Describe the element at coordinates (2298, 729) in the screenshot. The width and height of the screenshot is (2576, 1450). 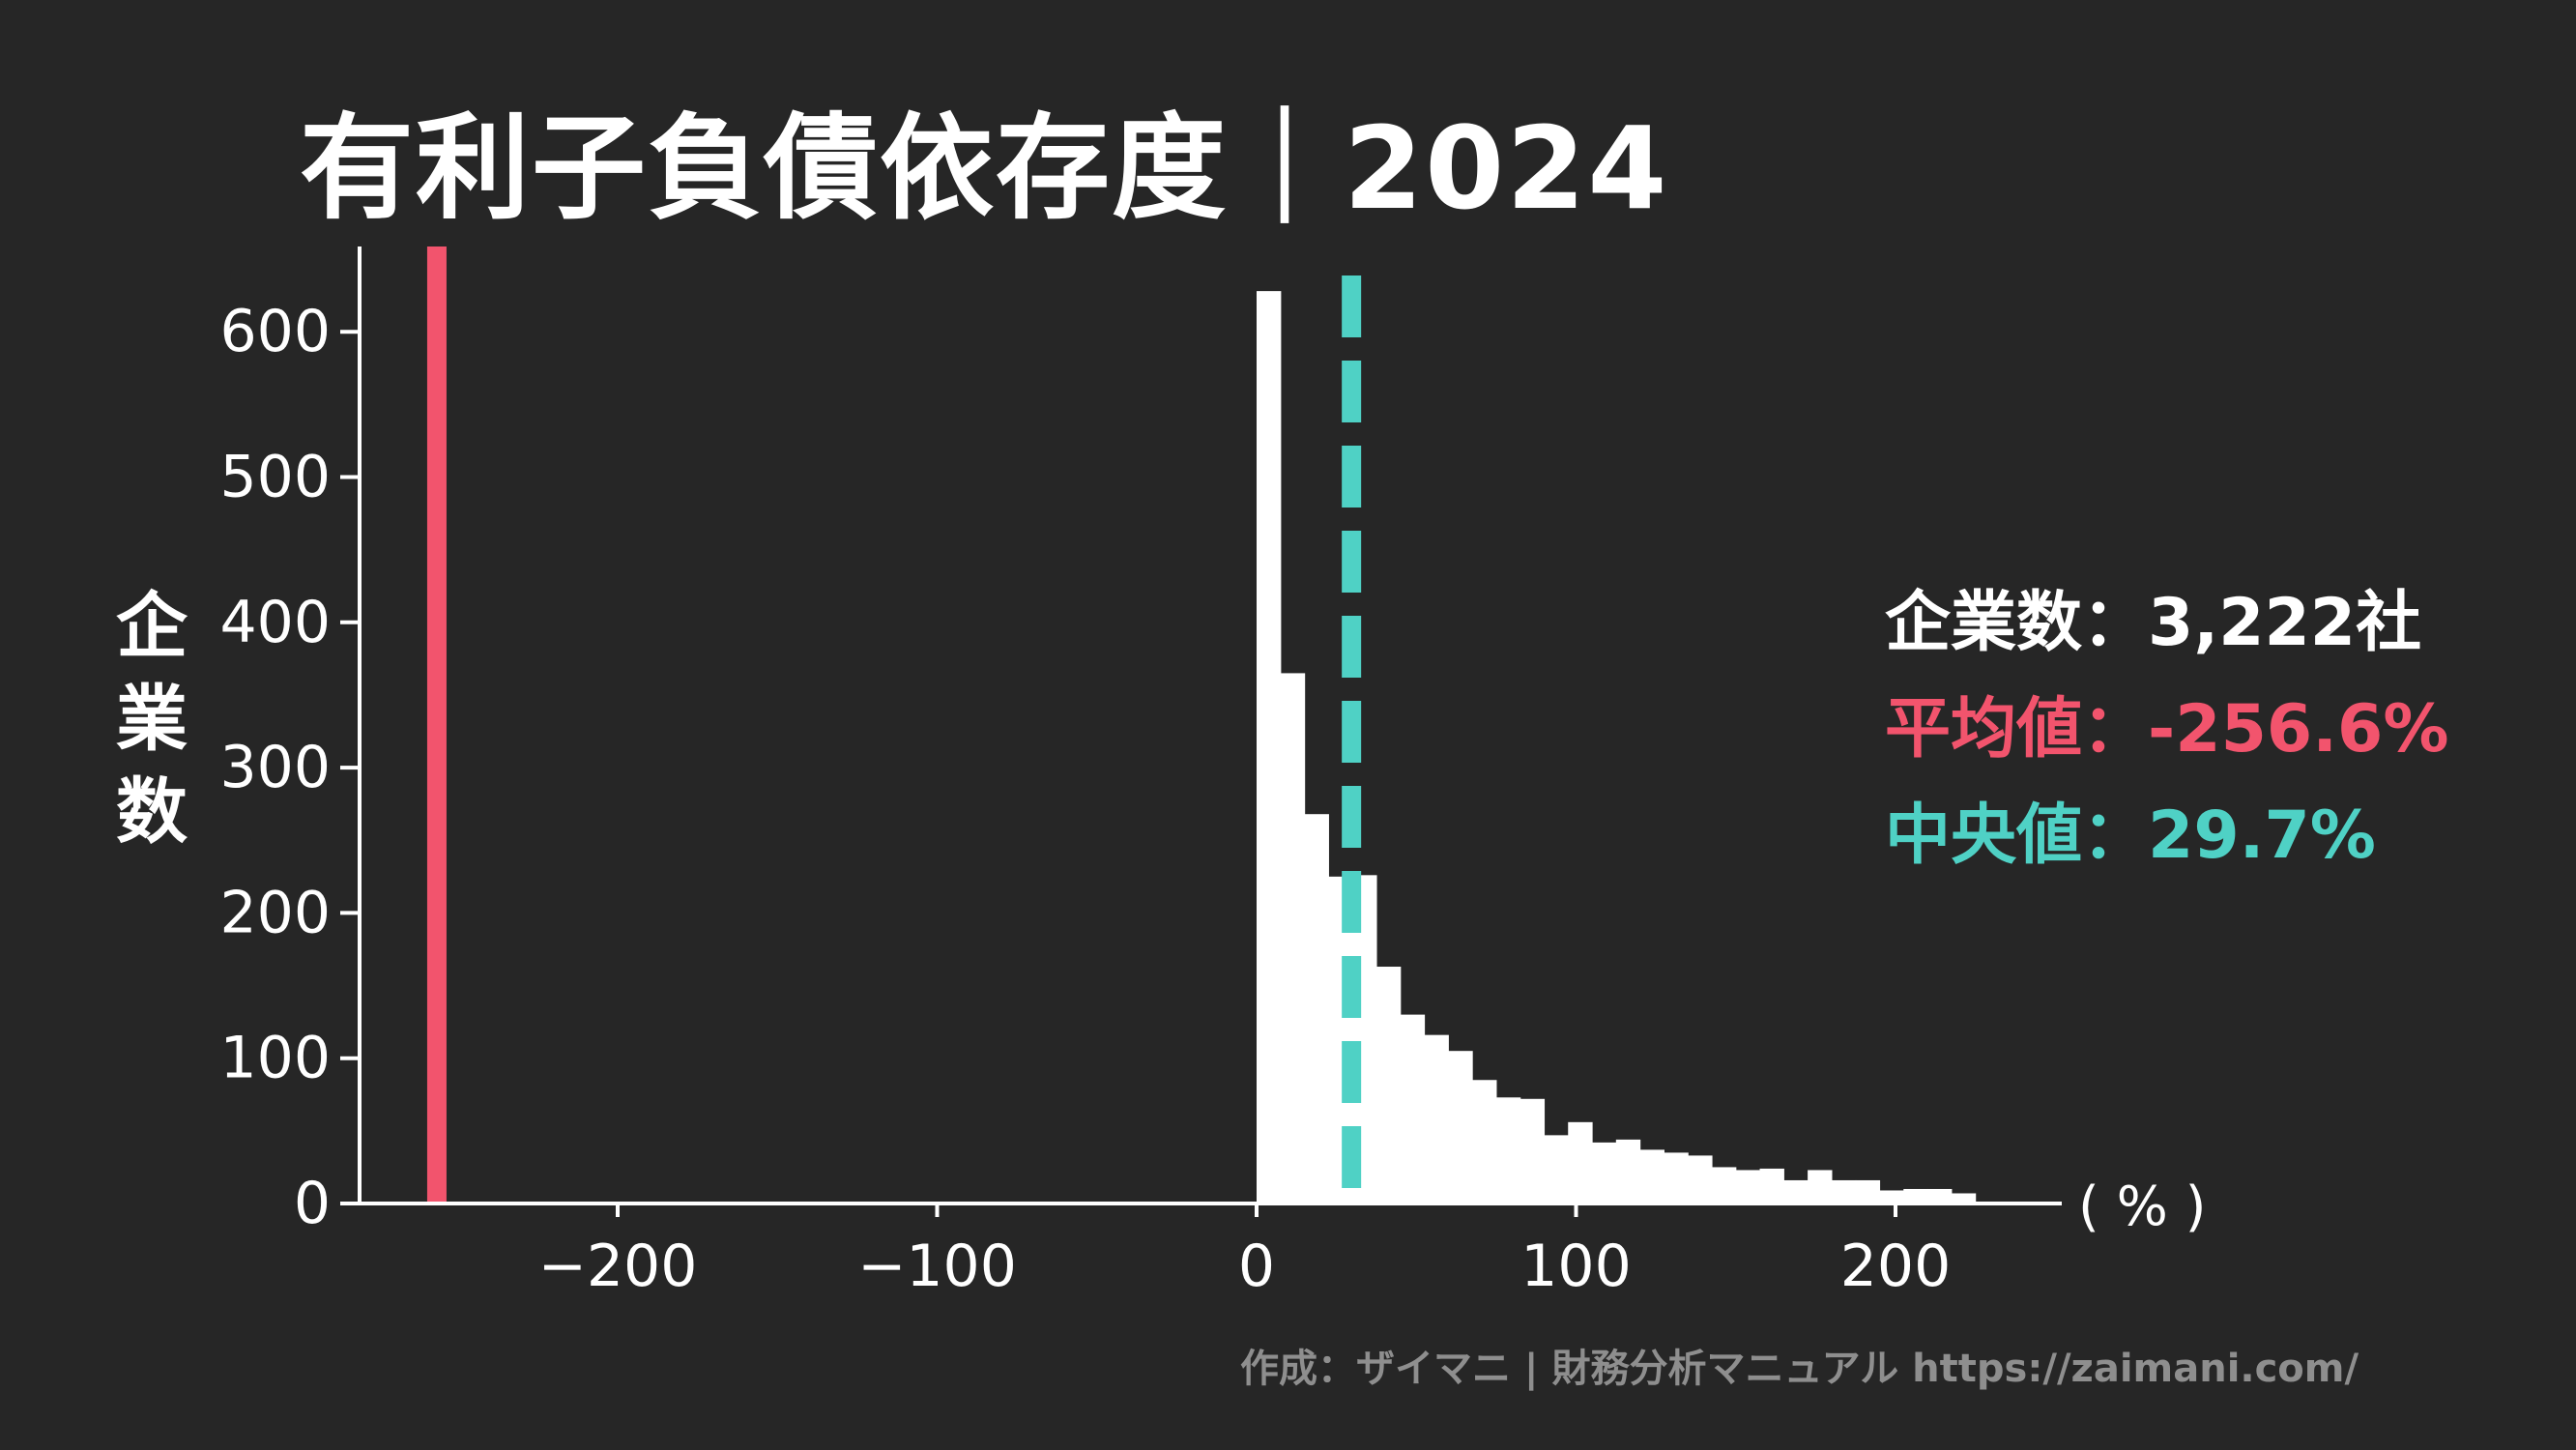
I see `stat-mean-value: -256.6%` at that location.